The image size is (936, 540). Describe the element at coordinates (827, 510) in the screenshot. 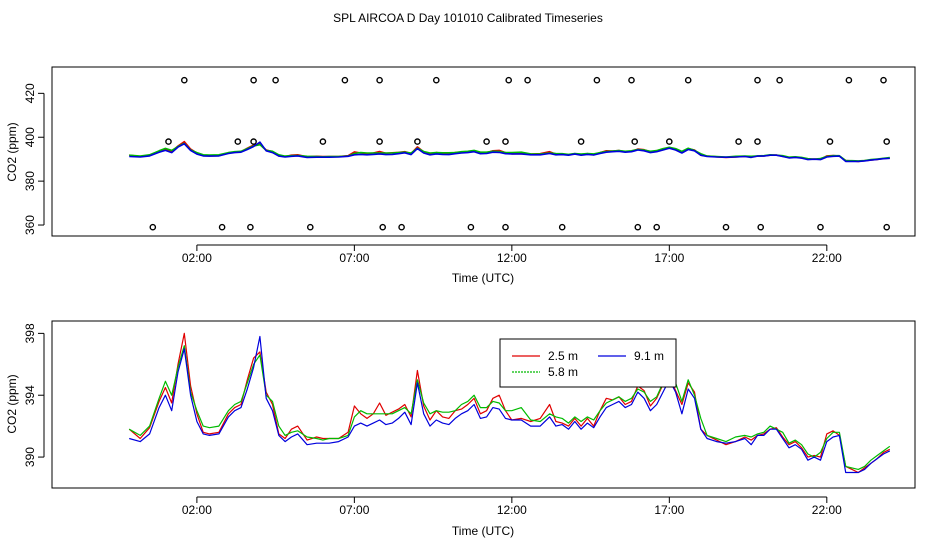

I see `x-tick-label-bottom: 22:00` at that location.